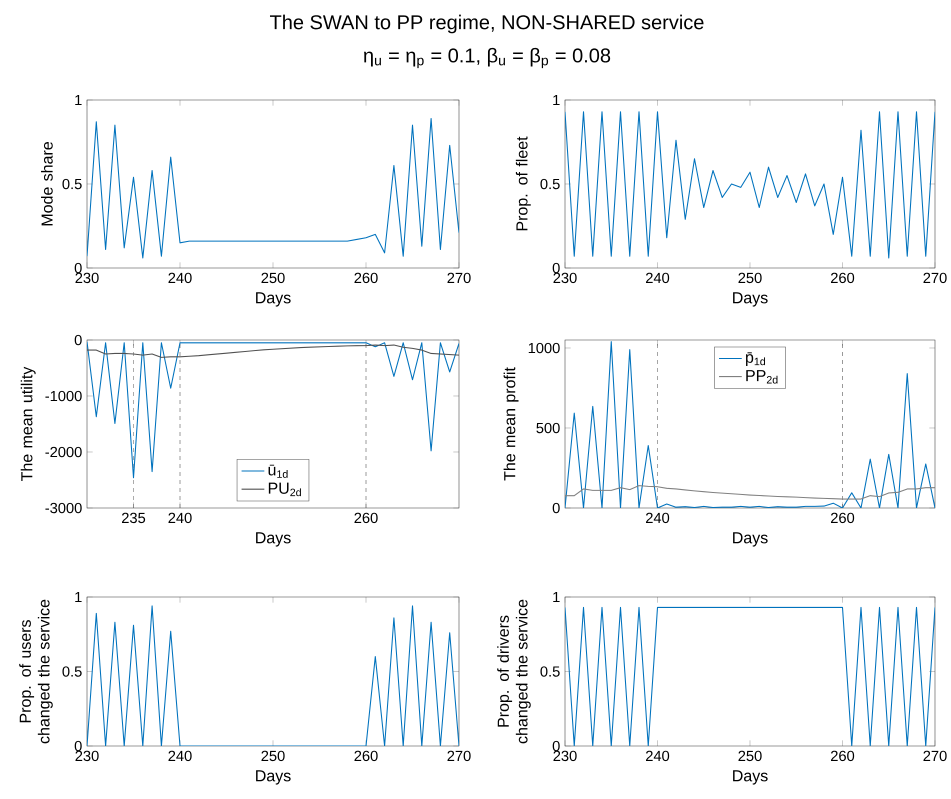 The width and height of the screenshot is (951, 799). Describe the element at coordinates (514, 672) in the screenshot. I see `y-axis-title: Prop. of drivers changed the service` at that location.